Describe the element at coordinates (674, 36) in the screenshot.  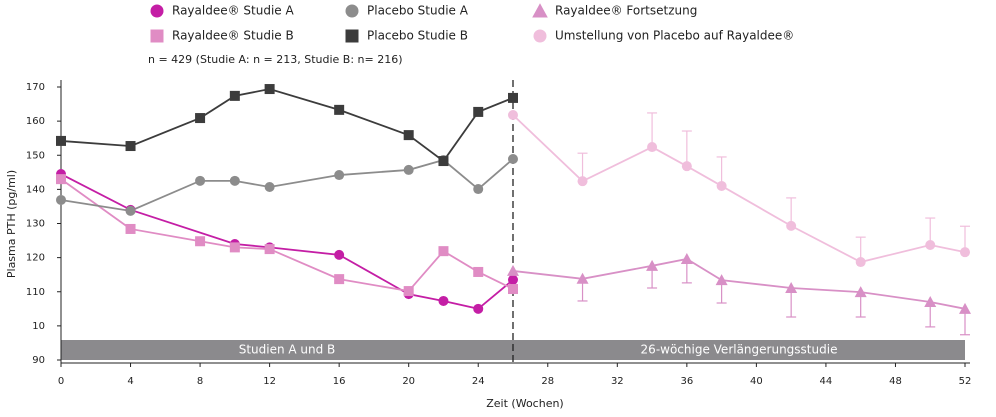
I see `legend-label: Umstellung von Placebo auf Rayaldee®` at that location.